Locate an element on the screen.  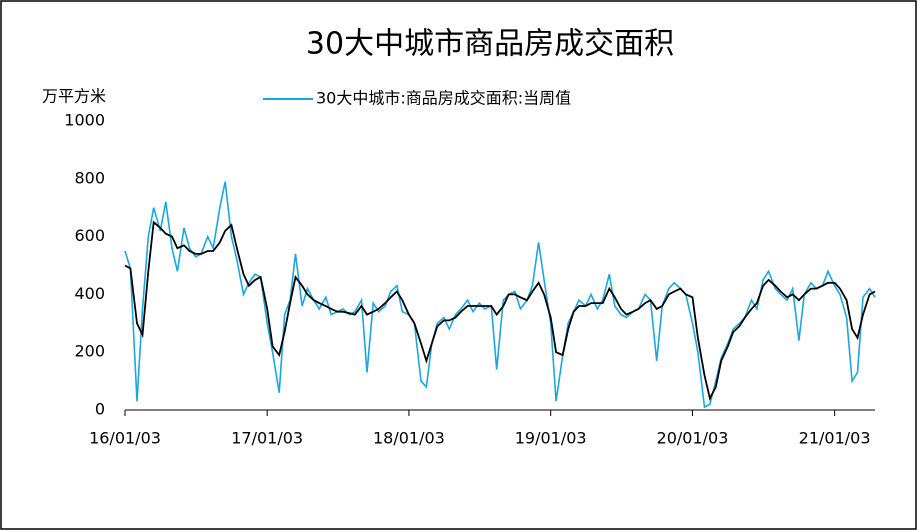
x-tick-label: 17/01/03 is located at coordinates (267, 438).